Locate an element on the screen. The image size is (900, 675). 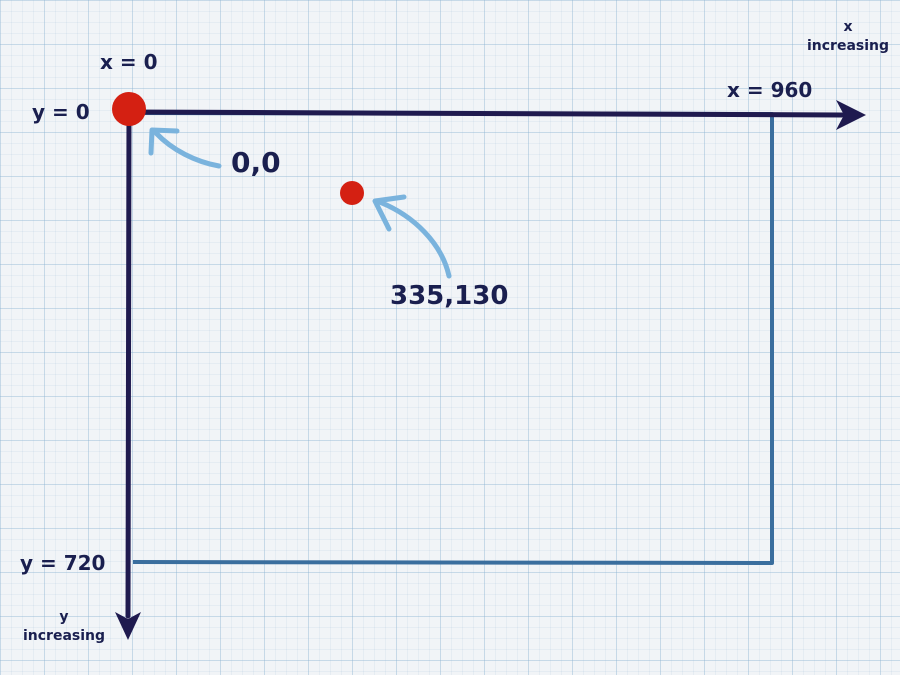
x-increasing-label: x increasing is located at coordinates (848, 37).